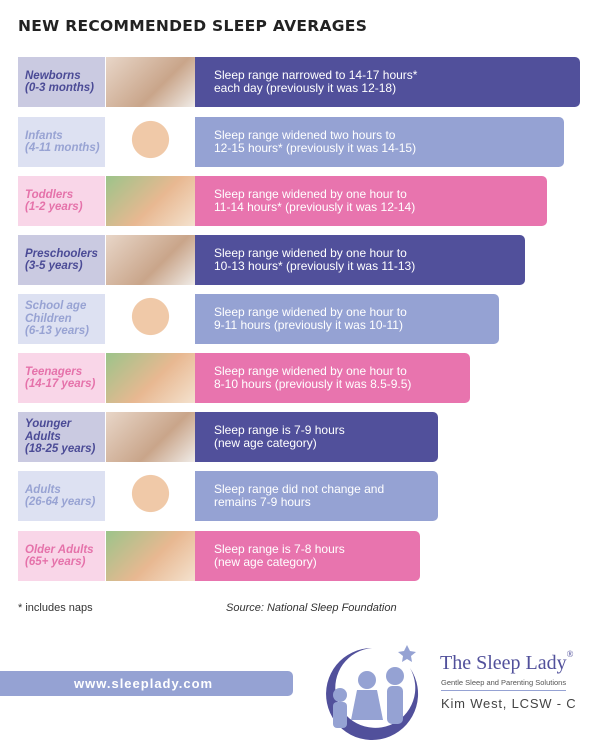  I want to click on age-group-label: Newborns (0-3 months), so click(61, 82).